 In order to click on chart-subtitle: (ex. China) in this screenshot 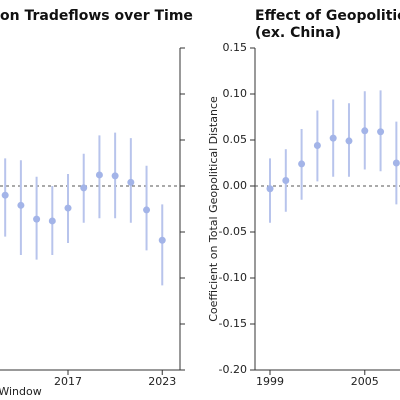, I will do `click(298, 33)`.